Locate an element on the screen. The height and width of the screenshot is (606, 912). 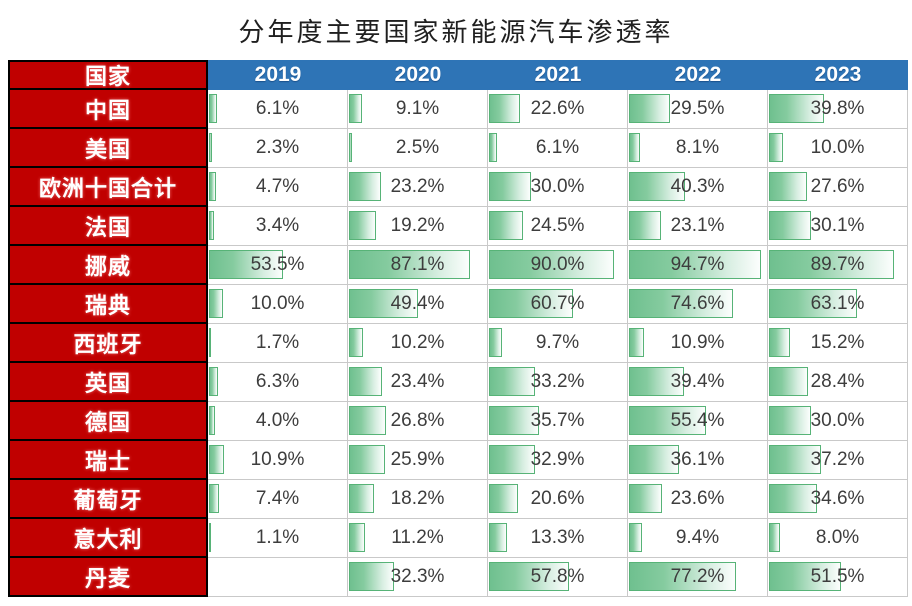
value-label: 4.7% is located at coordinates (277, 186).